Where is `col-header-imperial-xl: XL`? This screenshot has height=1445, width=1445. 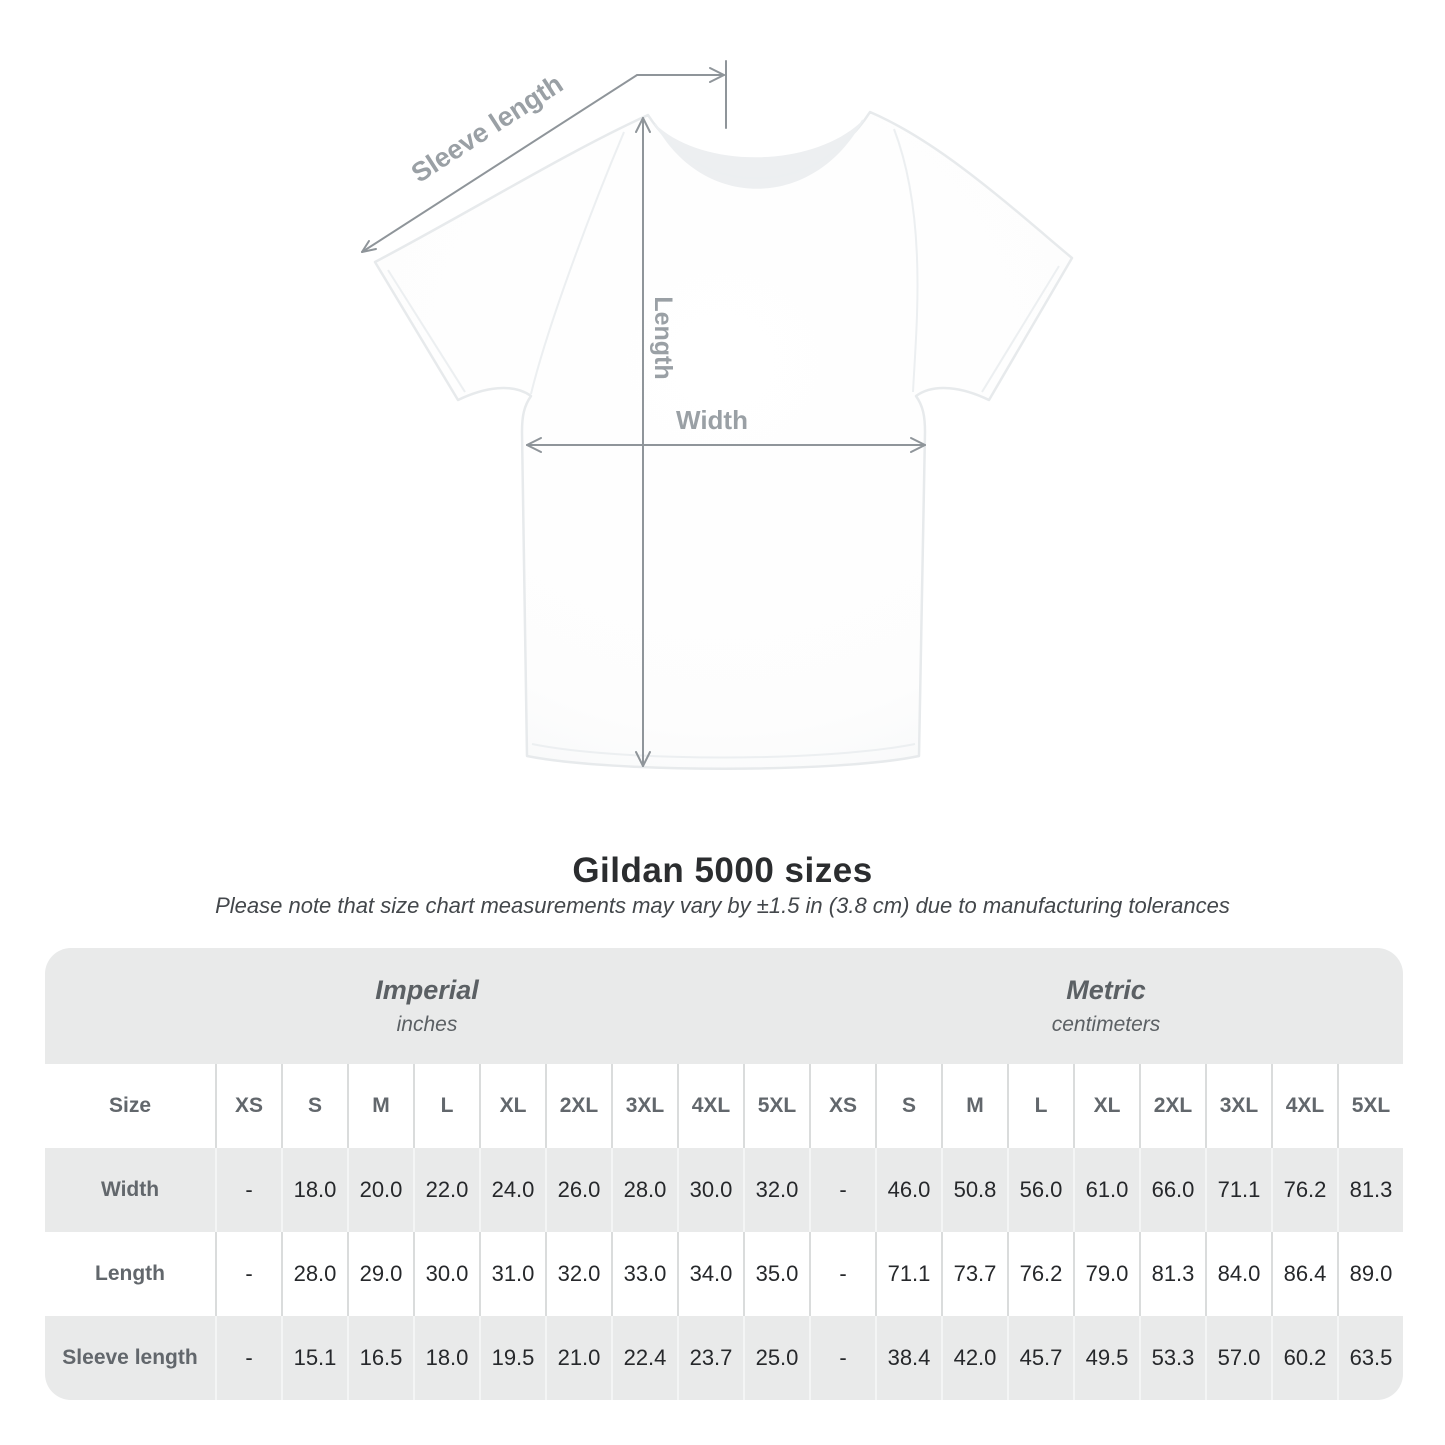 col-header-imperial-xl: XL is located at coordinates (512, 1106).